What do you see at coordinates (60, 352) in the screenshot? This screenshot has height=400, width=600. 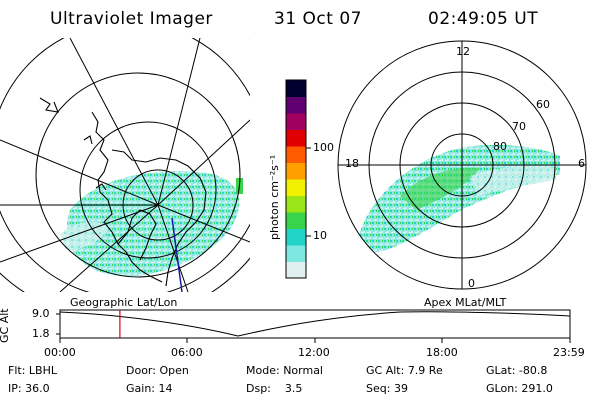 I see `time-tick-0000: 00:00` at bounding box center [60, 352].